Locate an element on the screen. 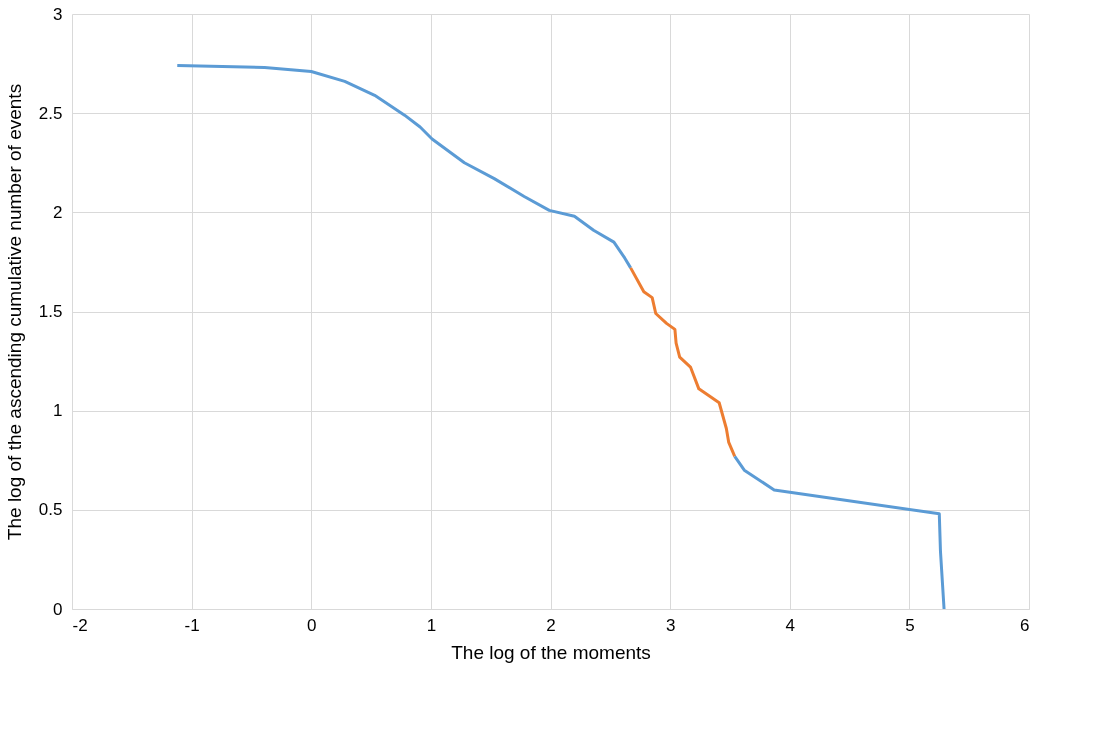 The image size is (1100, 739). x-tick-label: 1 is located at coordinates (431, 625).